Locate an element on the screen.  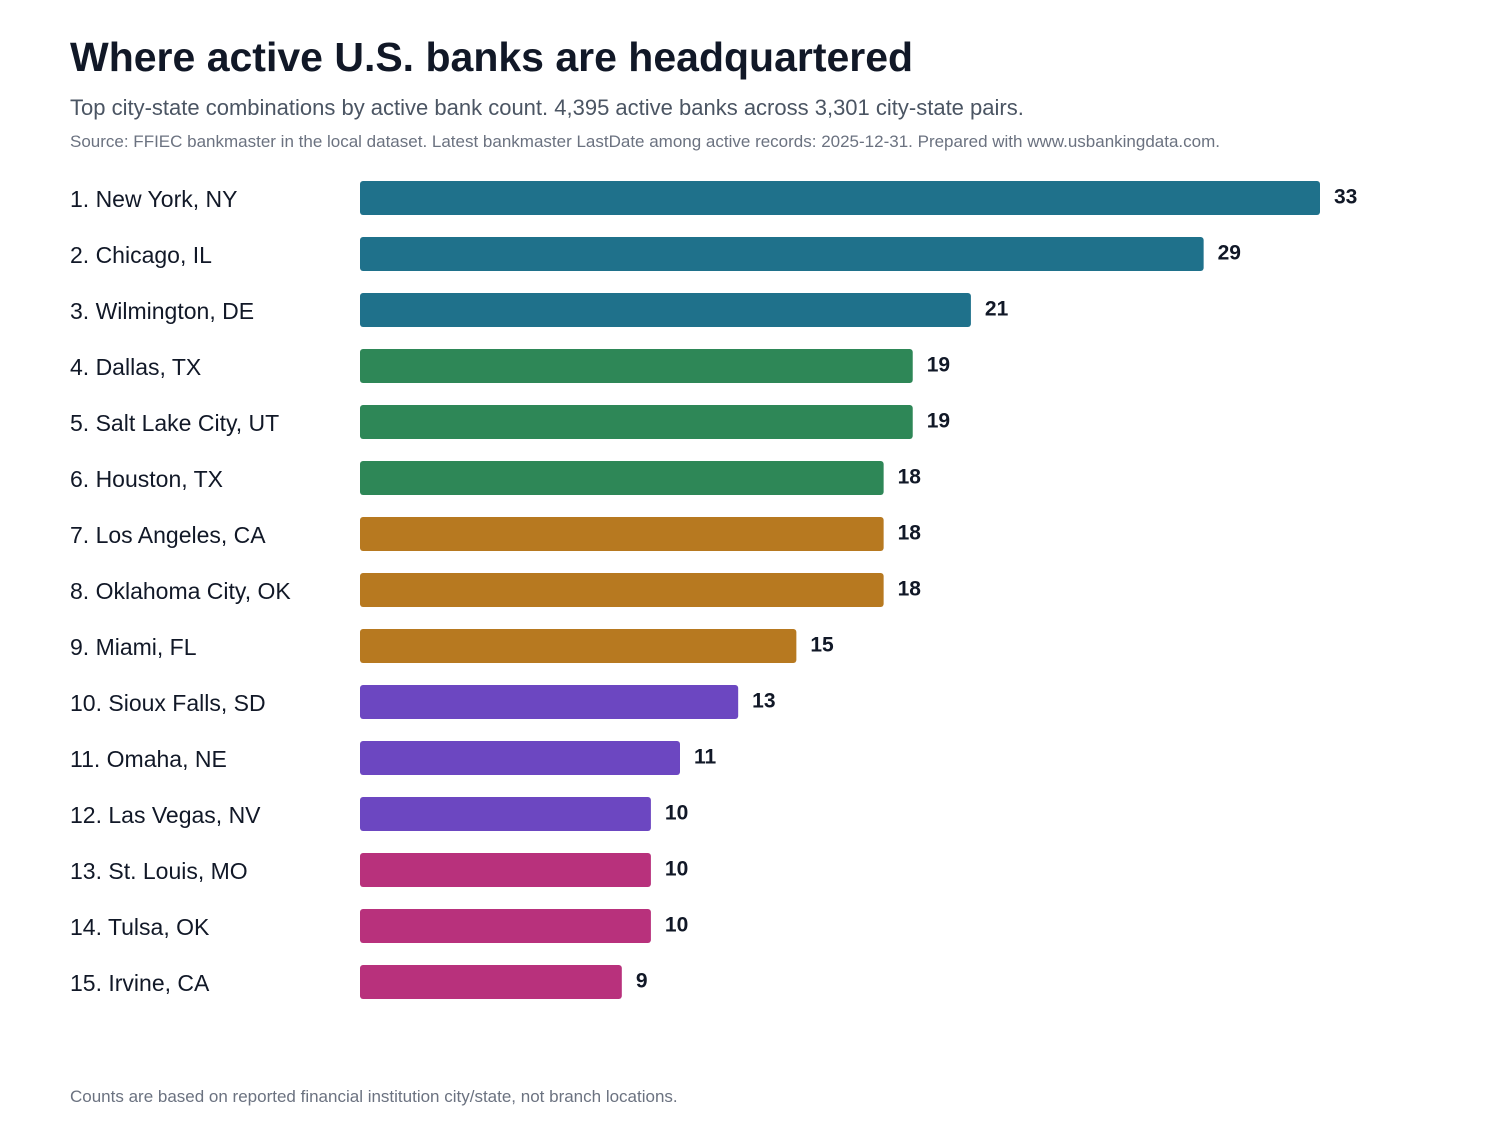
category-label: 15. Irvine, CA is located at coordinates (140, 983).